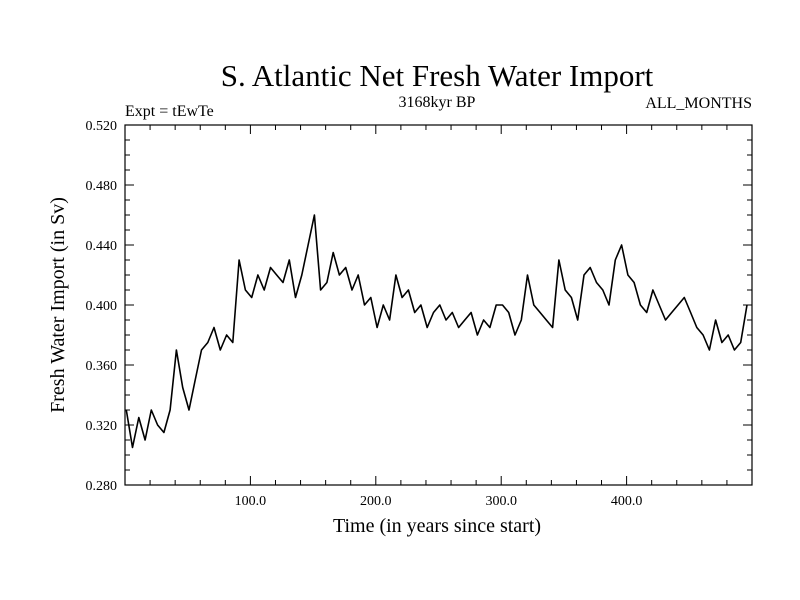  I want to click on experiment-label: Expt = tEwTe, so click(169, 111).